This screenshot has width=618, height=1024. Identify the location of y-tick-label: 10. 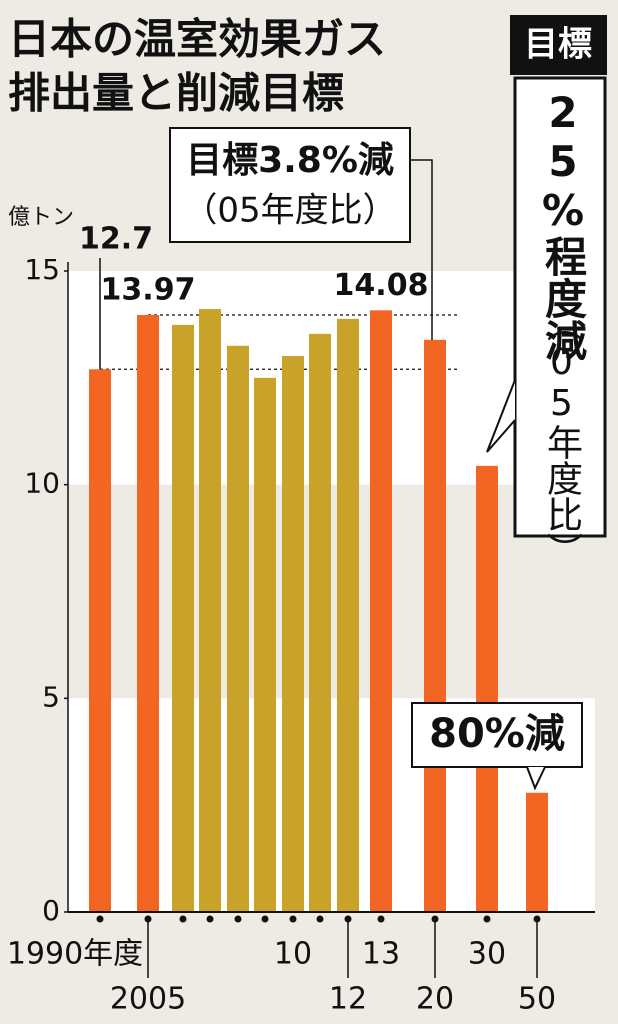
(42, 483).